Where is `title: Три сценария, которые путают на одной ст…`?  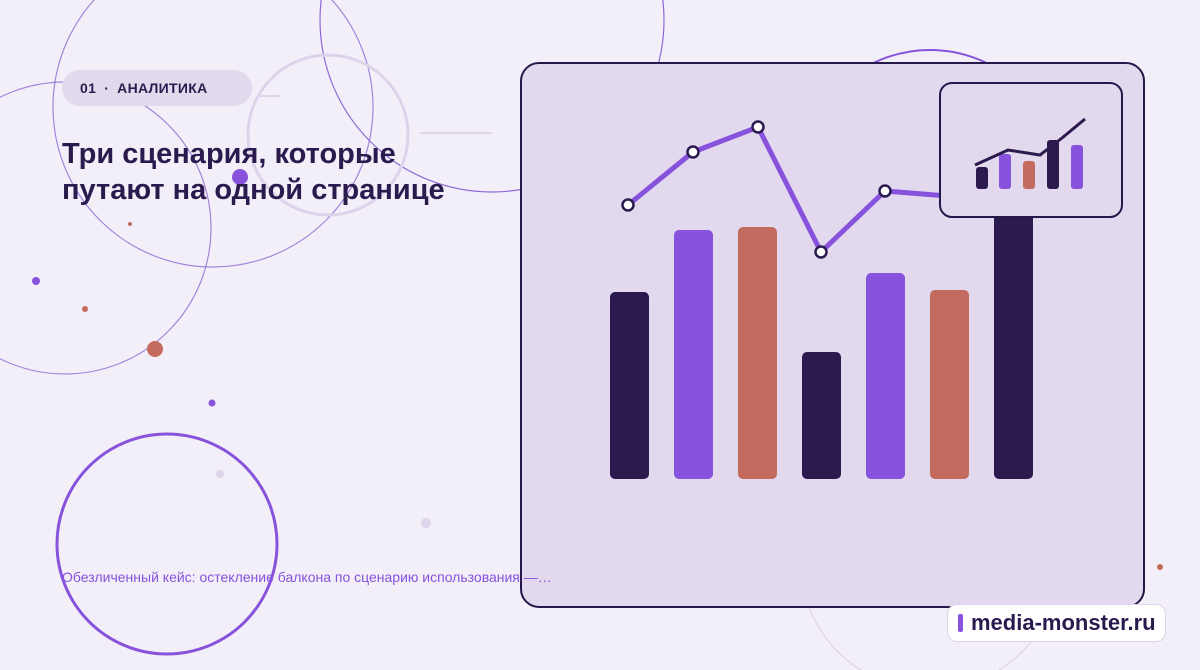 title: Три сценария, которые путают на одной ст… is located at coordinates (253, 172).